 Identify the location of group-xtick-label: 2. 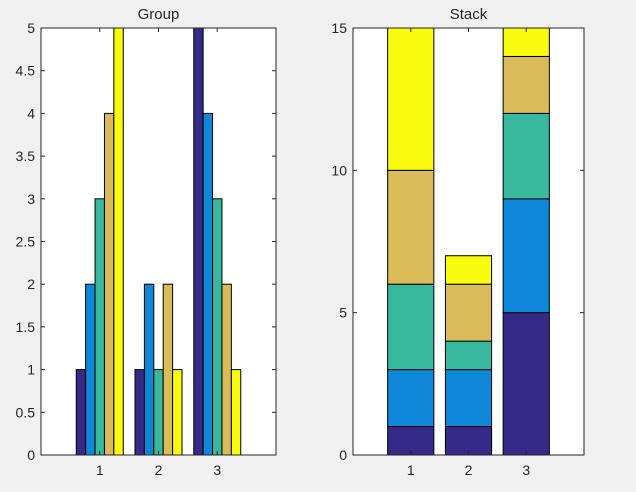
(159, 470).